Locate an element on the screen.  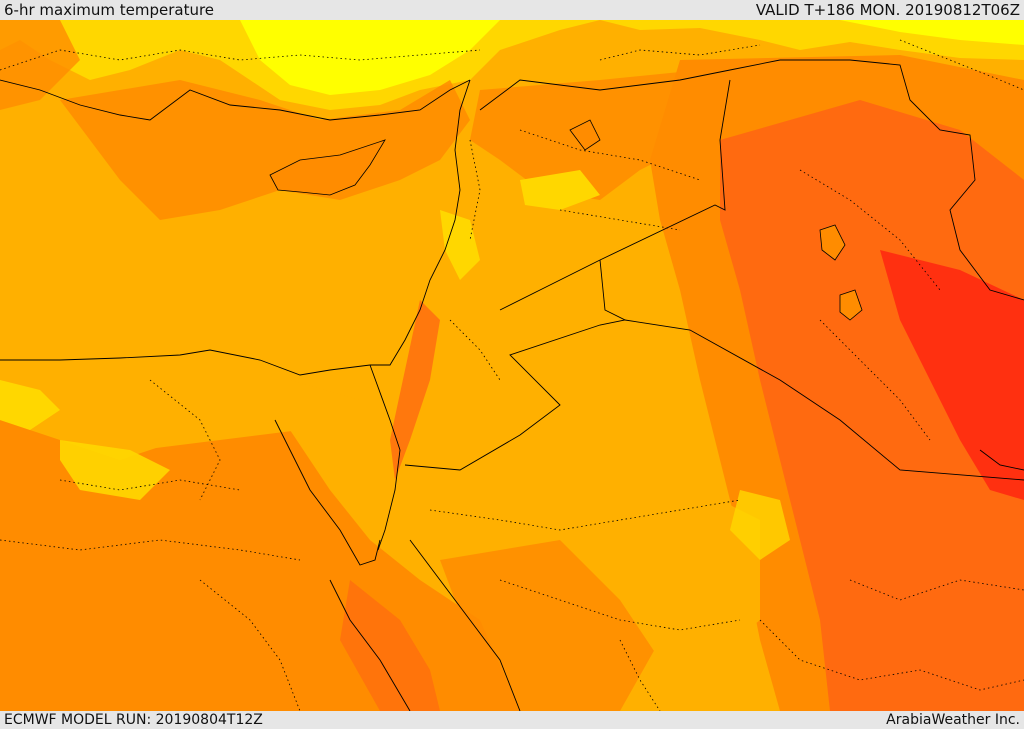
gold-patch-north-syria is located at coordinates (560, 190).